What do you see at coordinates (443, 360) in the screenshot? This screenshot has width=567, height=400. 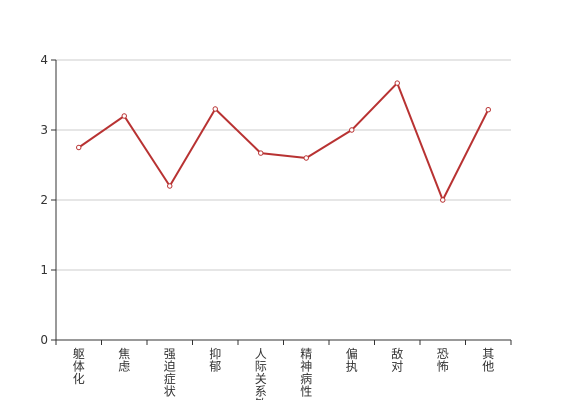 I see `x-tick-label: 恐怖` at bounding box center [443, 360].